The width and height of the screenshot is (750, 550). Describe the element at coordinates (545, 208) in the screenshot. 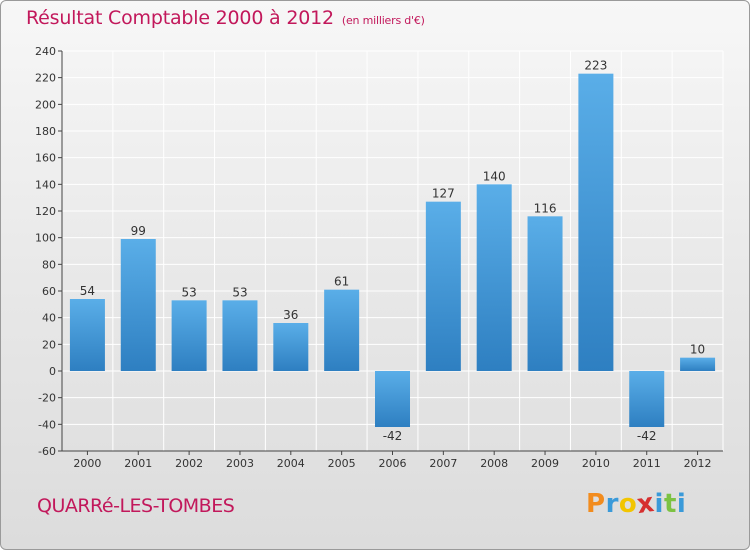

I see `data-label: 116` at that location.